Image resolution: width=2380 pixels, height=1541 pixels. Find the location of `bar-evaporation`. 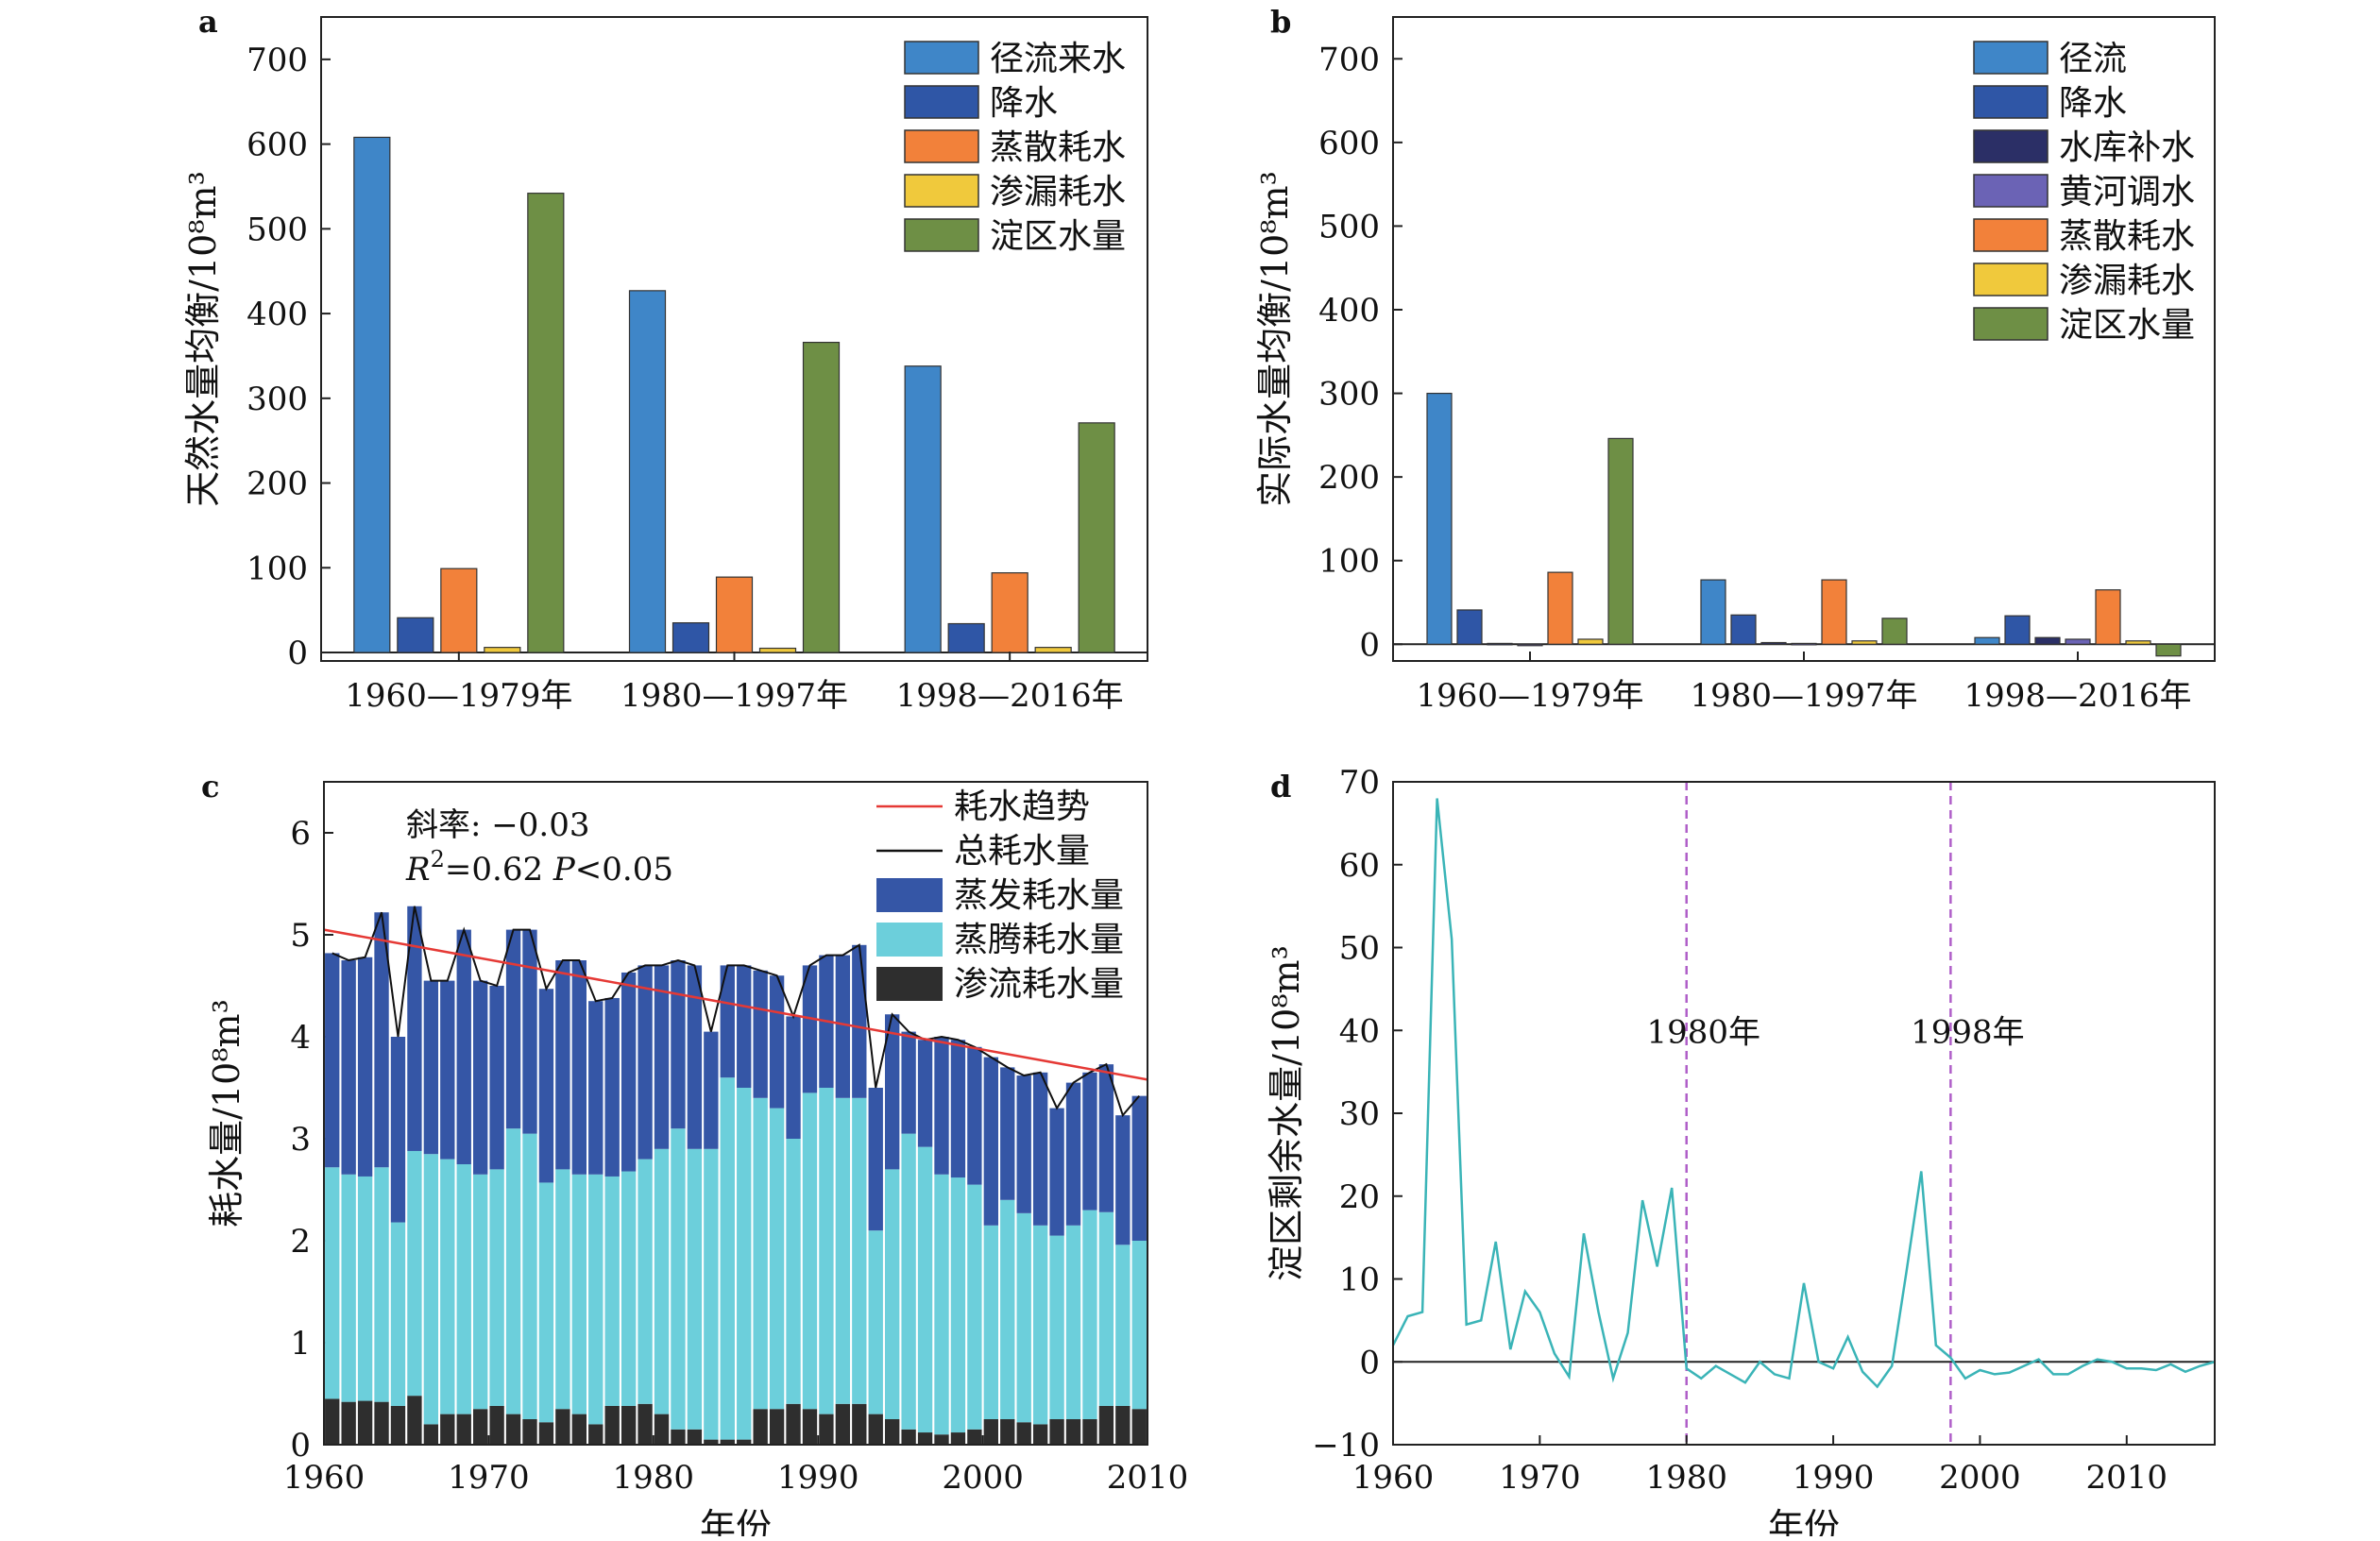

bar-evaporation is located at coordinates (734, 614).